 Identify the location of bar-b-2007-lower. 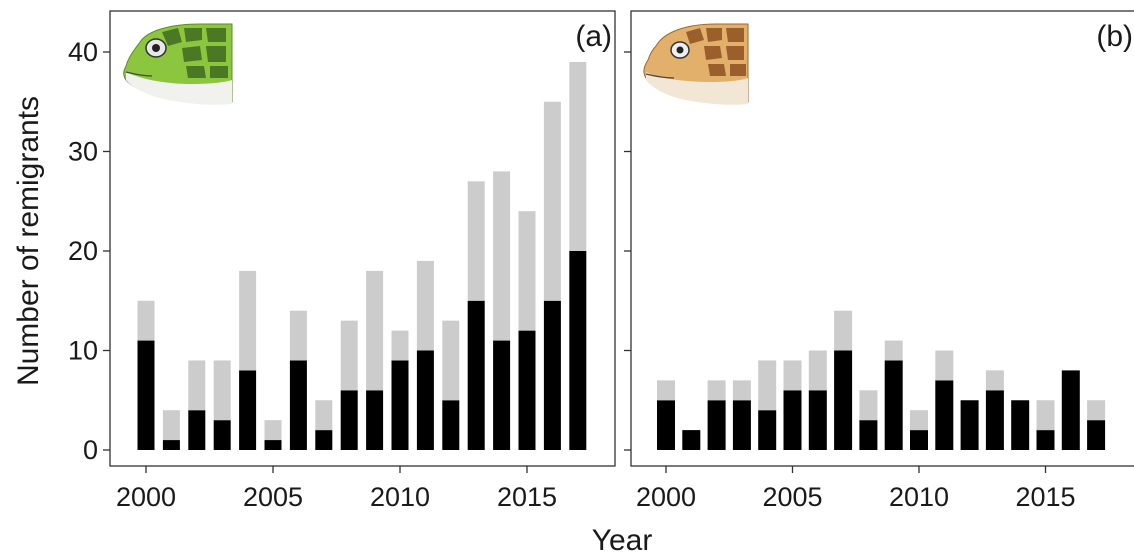
(843, 401).